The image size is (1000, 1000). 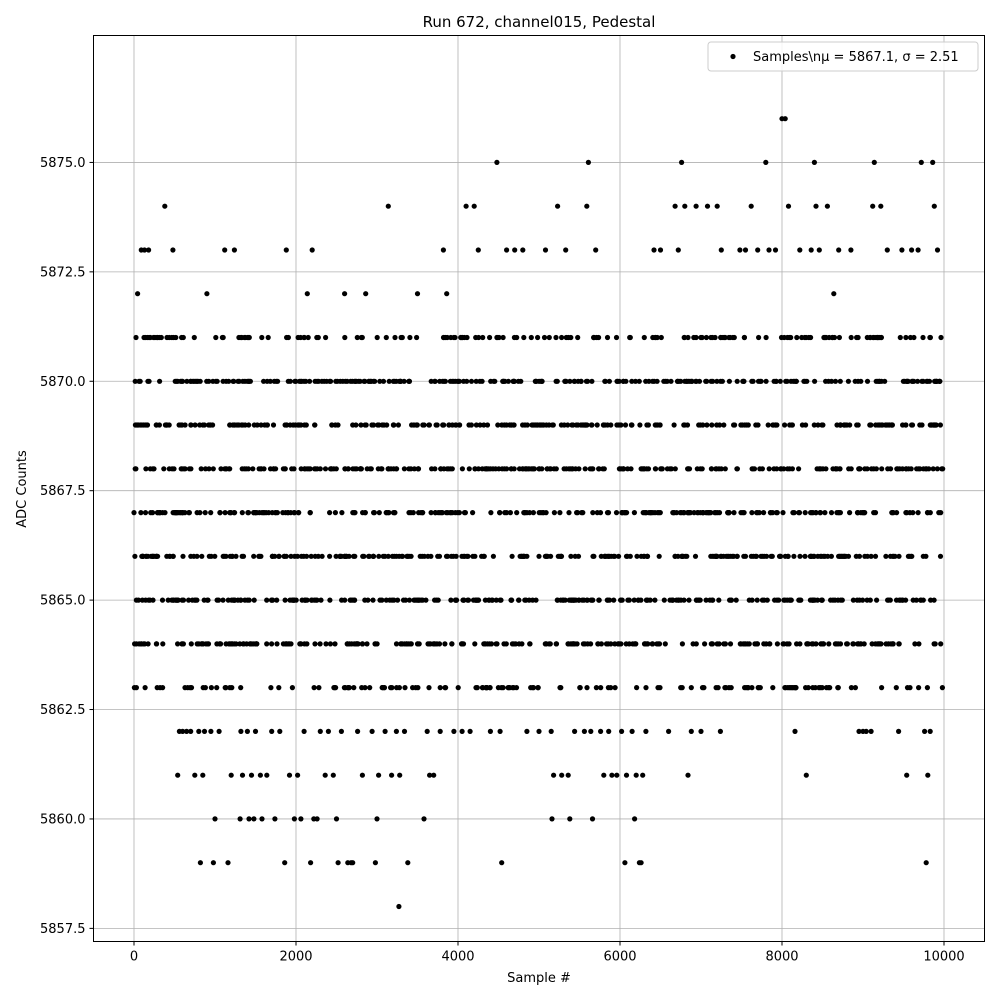 I want to click on y-tick-label: 5862.5, so click(x=63, y=710).